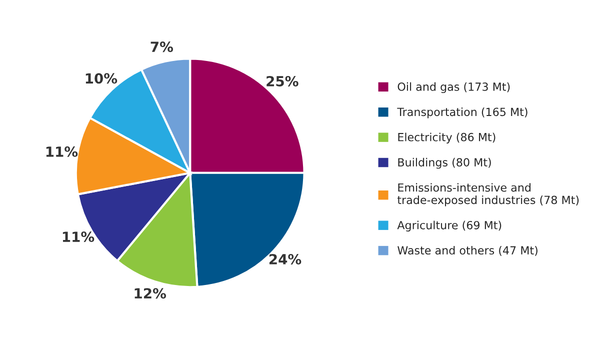  I want to click on legend-label: Transportation (165 Mt), so click(462, 113).